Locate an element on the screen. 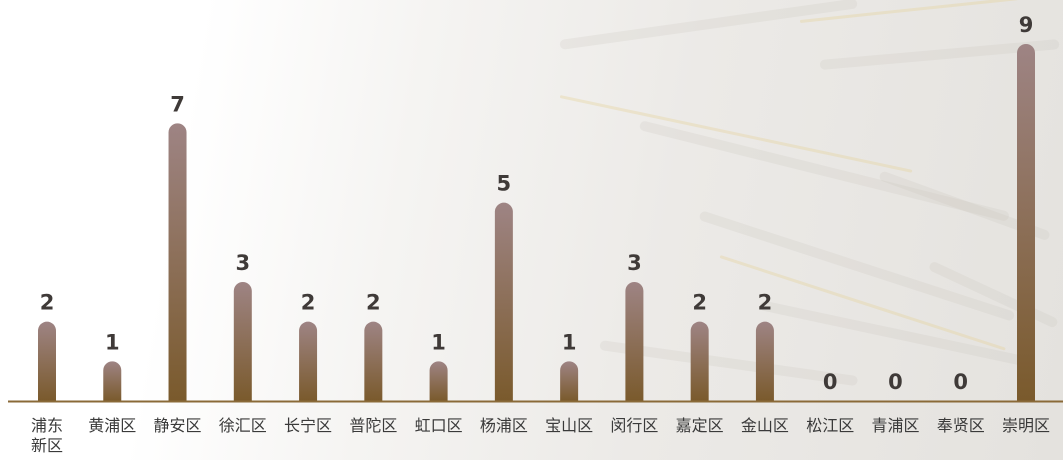 The height and width of the screenshot is (460, 1063). bar-金山区 is located at coordinates (764, 361).